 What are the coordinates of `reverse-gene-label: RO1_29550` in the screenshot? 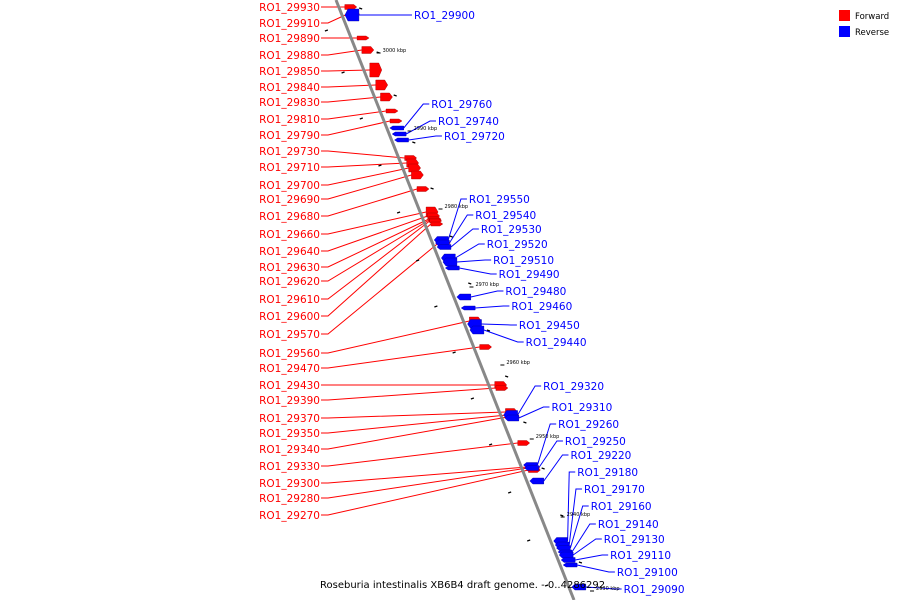 It's located at (499, 200).